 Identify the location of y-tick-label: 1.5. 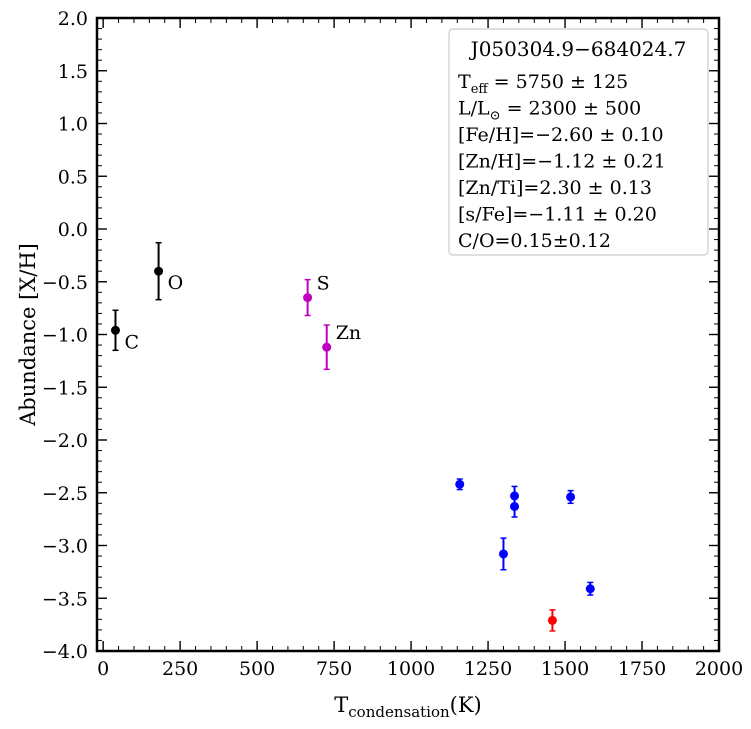
(73, 72).